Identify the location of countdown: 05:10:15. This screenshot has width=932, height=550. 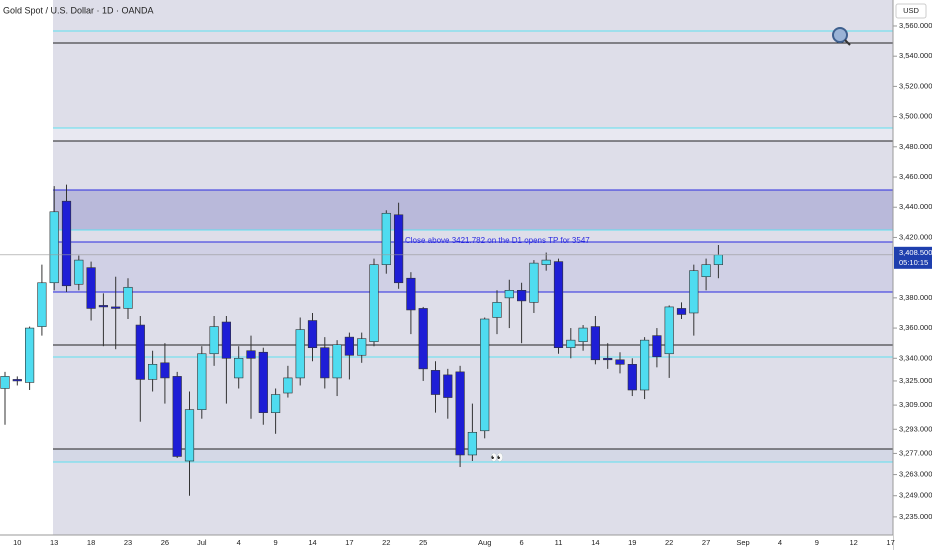
(913, 262).